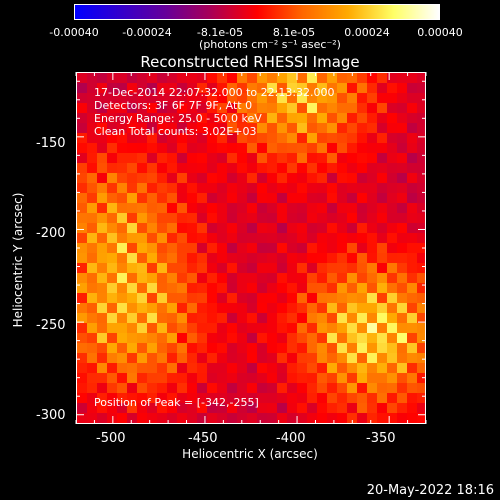  I want to click on time-range-text: 17-Dec-2014 22:07:32.000 to 22:13:32.000, so click(214, 92).